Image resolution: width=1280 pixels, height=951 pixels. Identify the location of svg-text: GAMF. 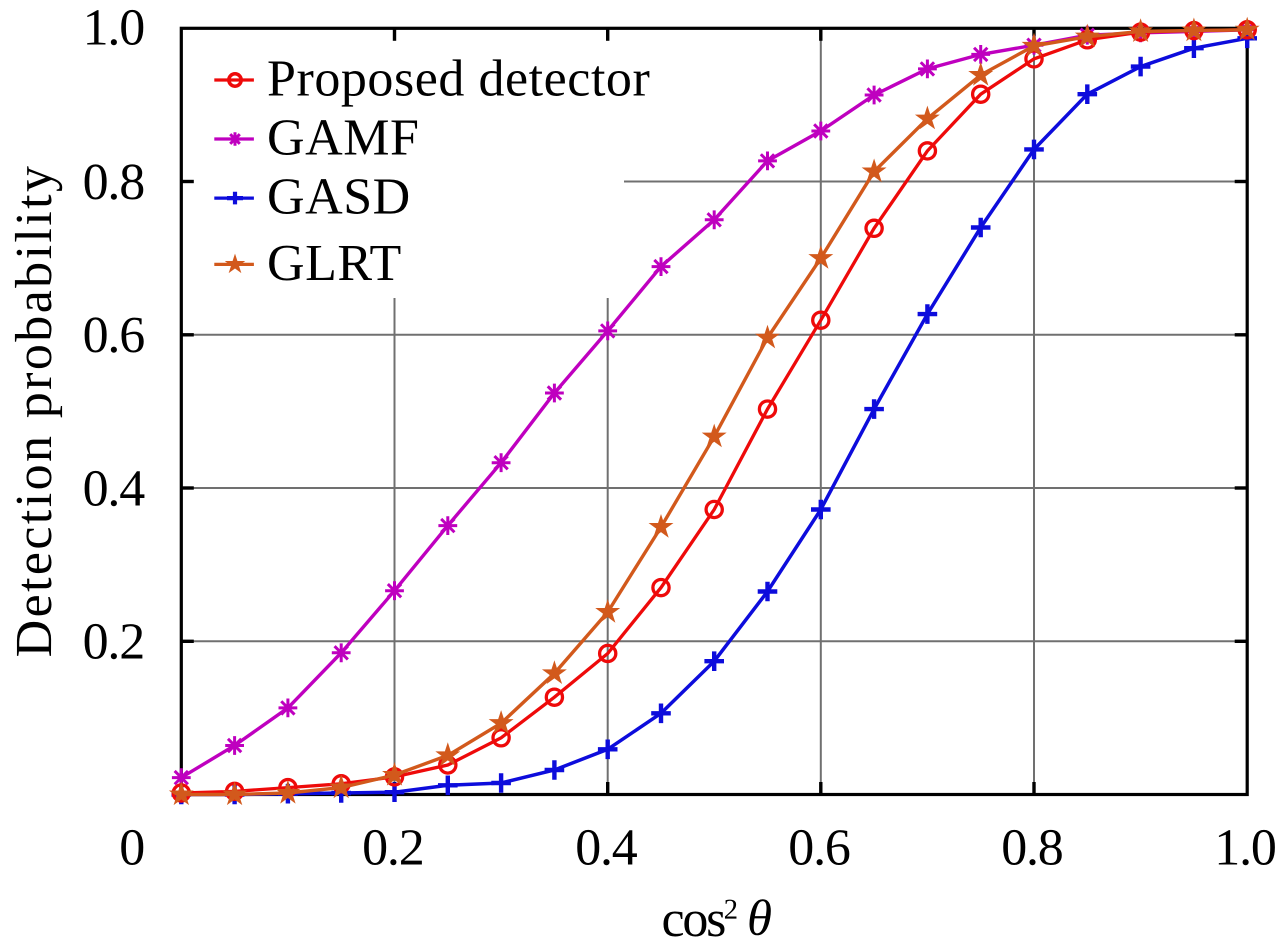
(343, 138).